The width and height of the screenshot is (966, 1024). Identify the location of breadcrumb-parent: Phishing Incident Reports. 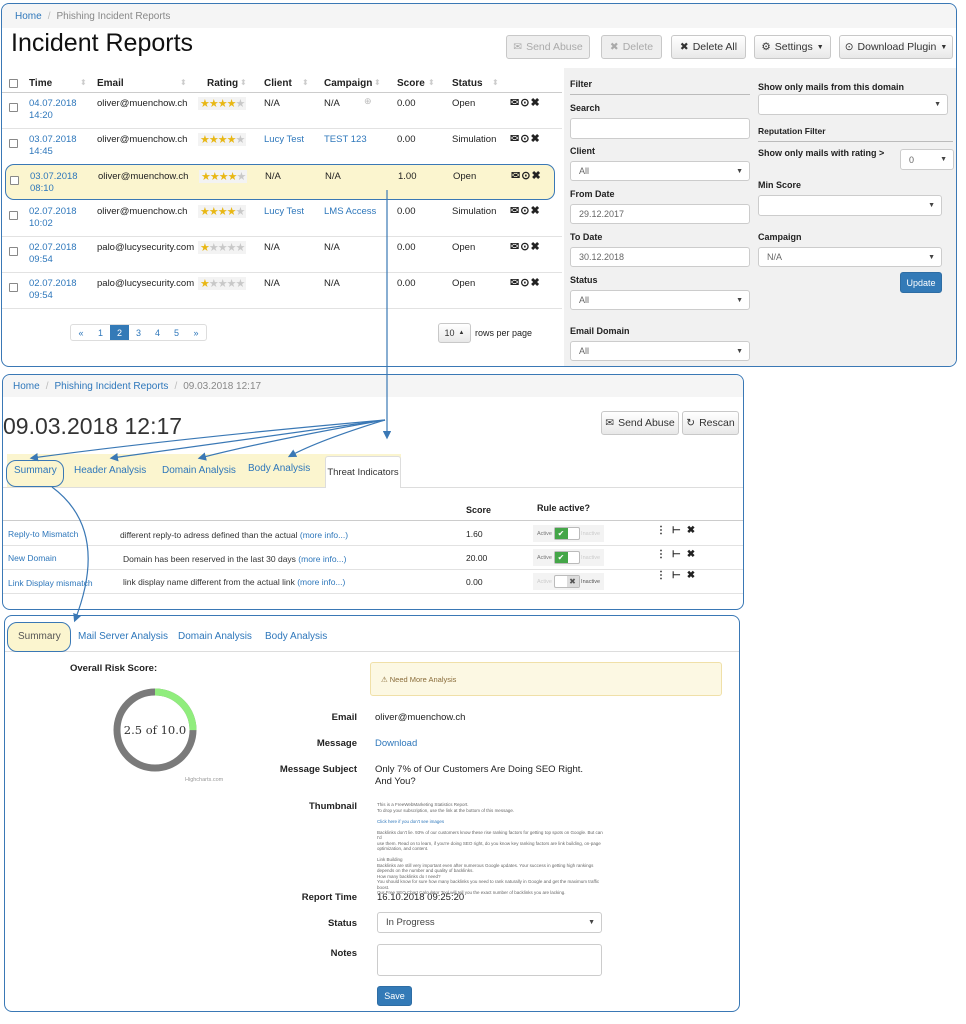
(111, 386).